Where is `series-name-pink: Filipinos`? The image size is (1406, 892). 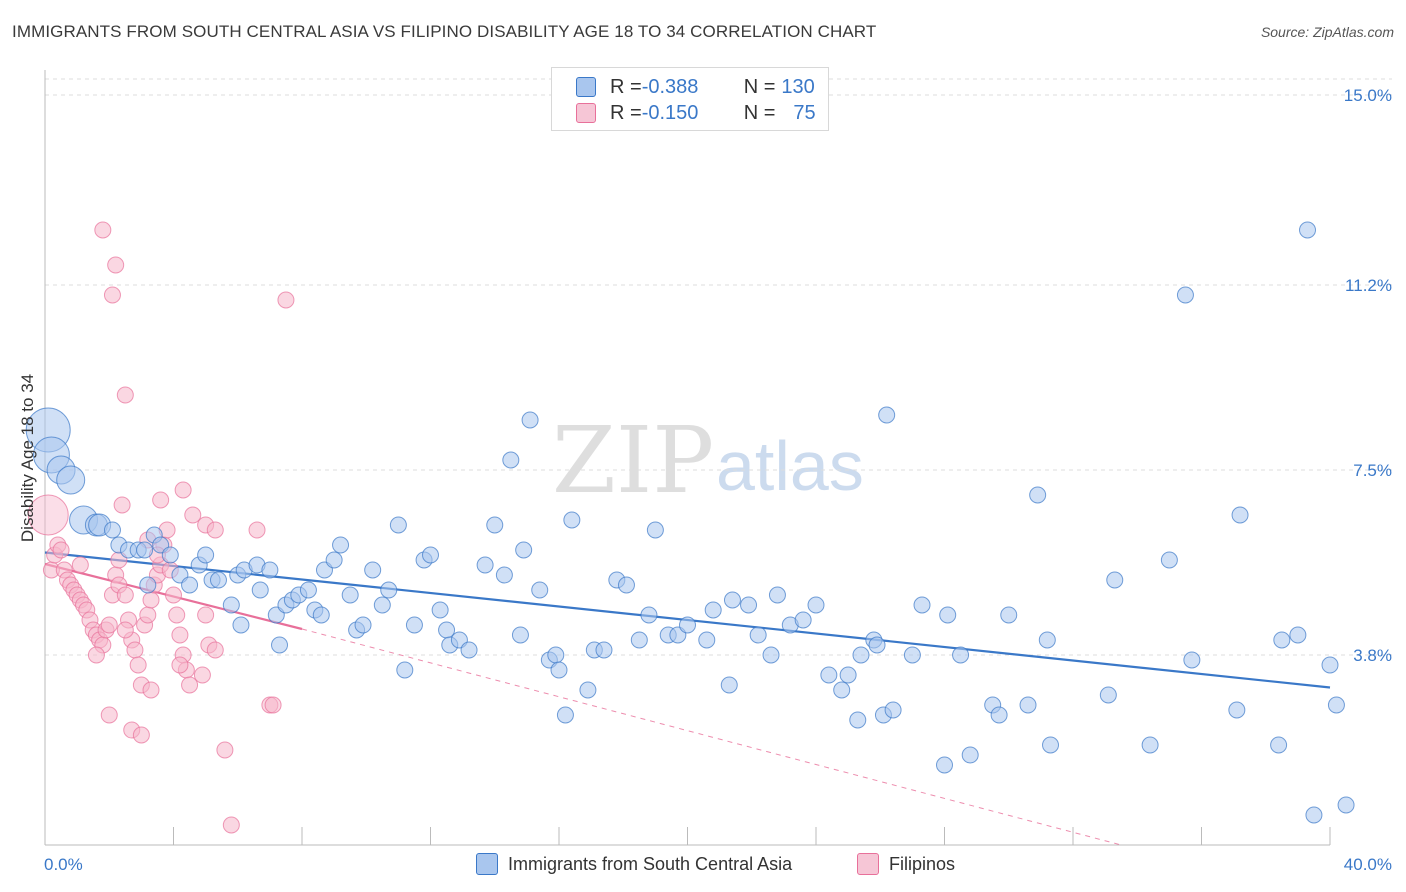
series-name-pink: Filipinos is located at coordinates (922, 863).